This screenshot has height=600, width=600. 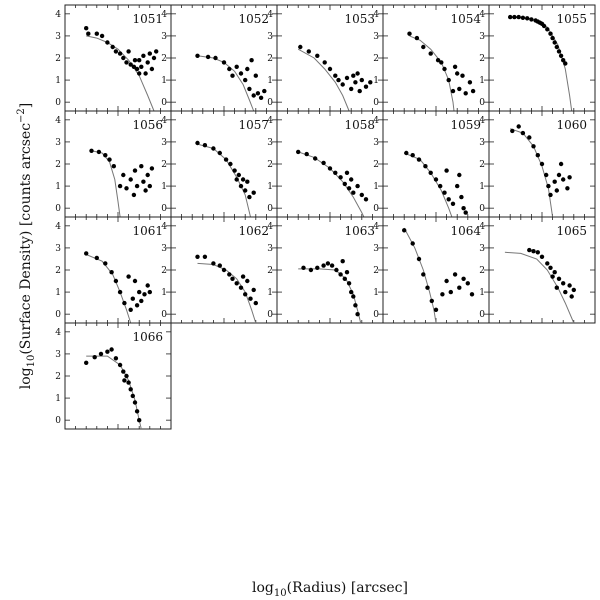 I want to click on panel-1055: 0 1 2 3 4 1055, so click(x=537, y=58).